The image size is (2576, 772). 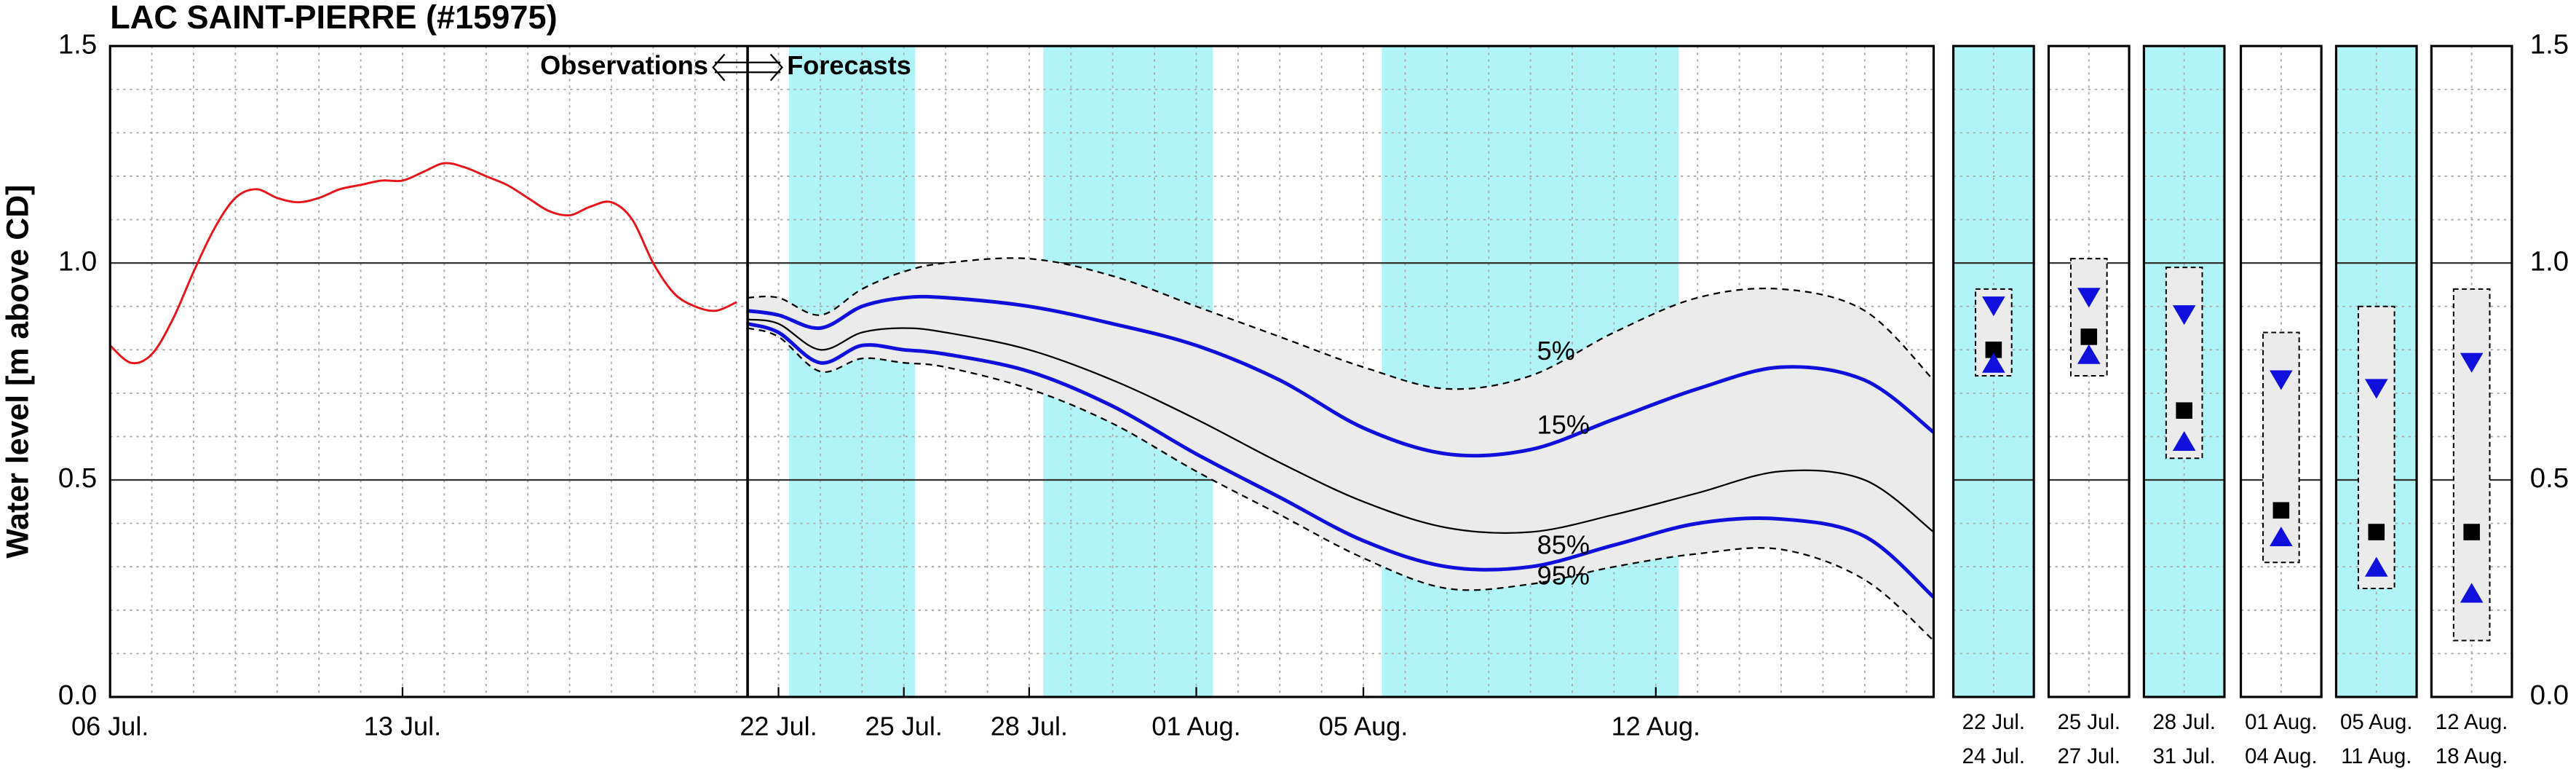 I want to click on x-tick-label: 13 Jul., so click(x=402, y=726).